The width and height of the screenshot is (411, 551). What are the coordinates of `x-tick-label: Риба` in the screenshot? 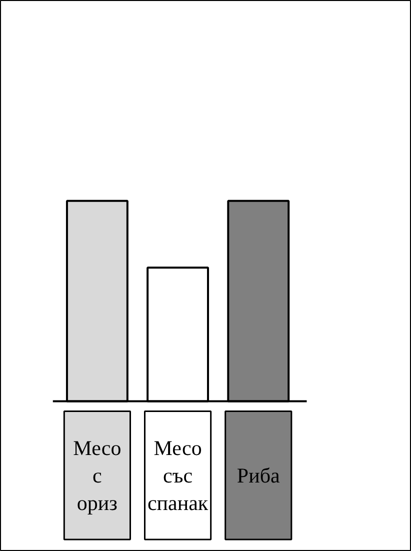 It's located at (258, 475).